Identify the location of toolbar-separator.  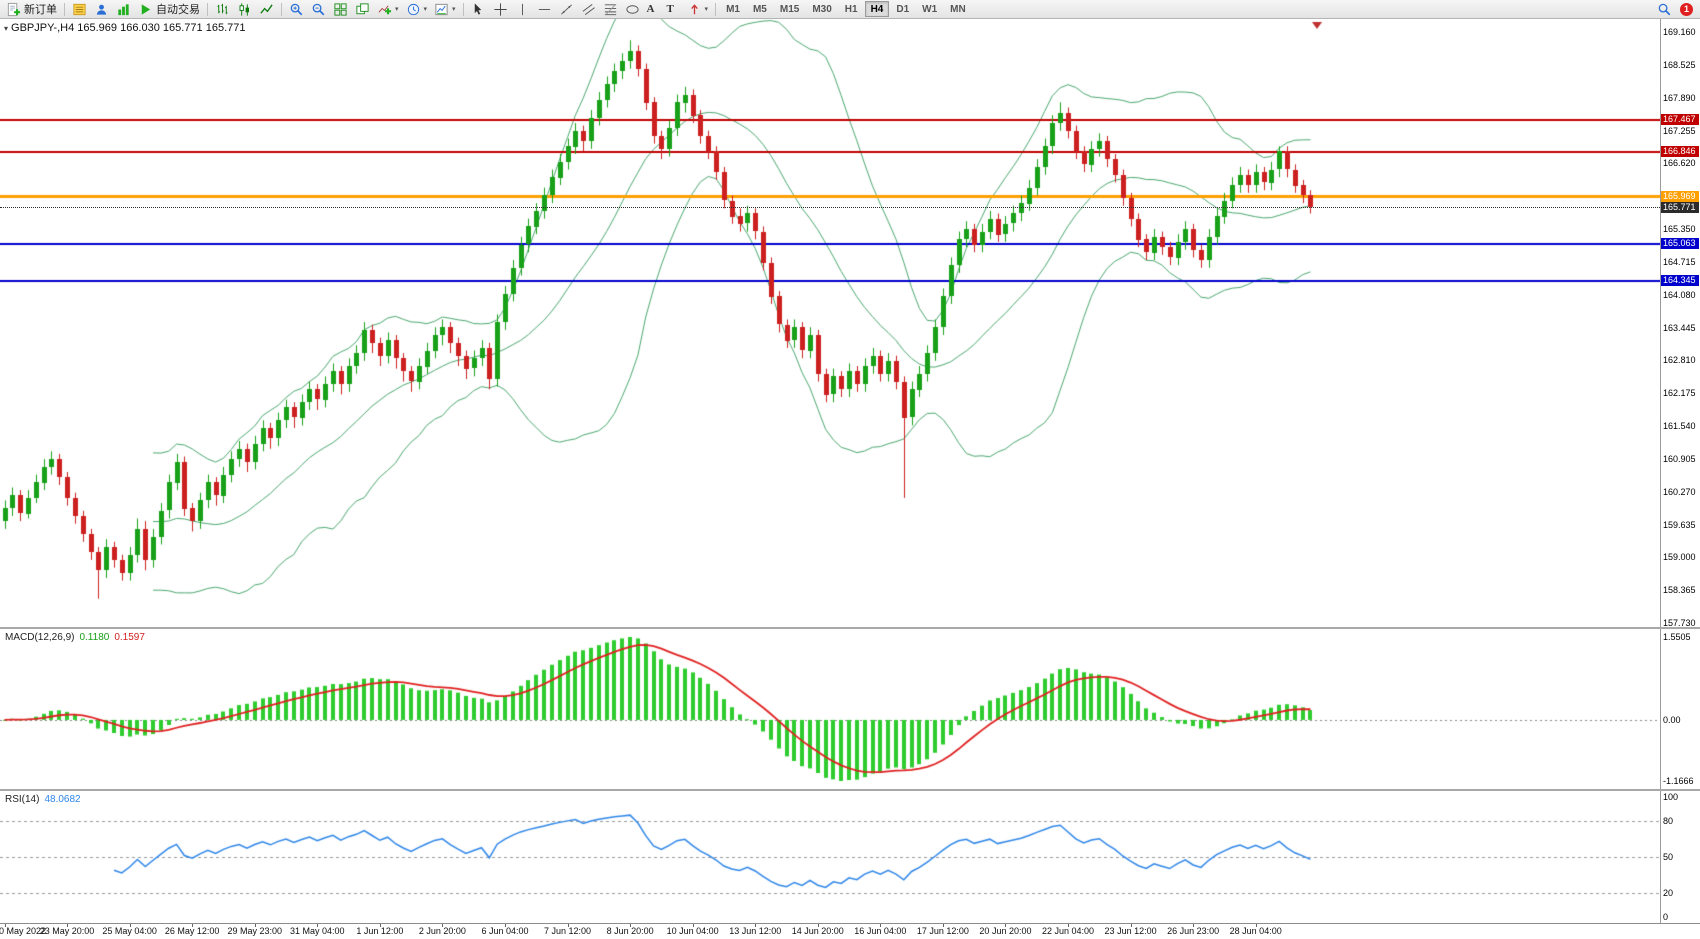
(463, 9).